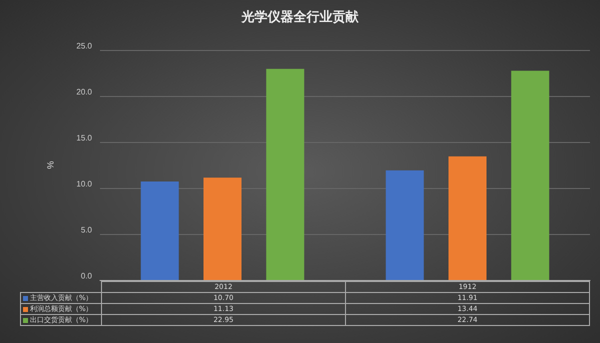 Image resolution: width=600 pixels, height=343 pixels. Describe the element at coordinates (84, 184) in the screenshot. I see `y-tick-label: 10.0` at that location.